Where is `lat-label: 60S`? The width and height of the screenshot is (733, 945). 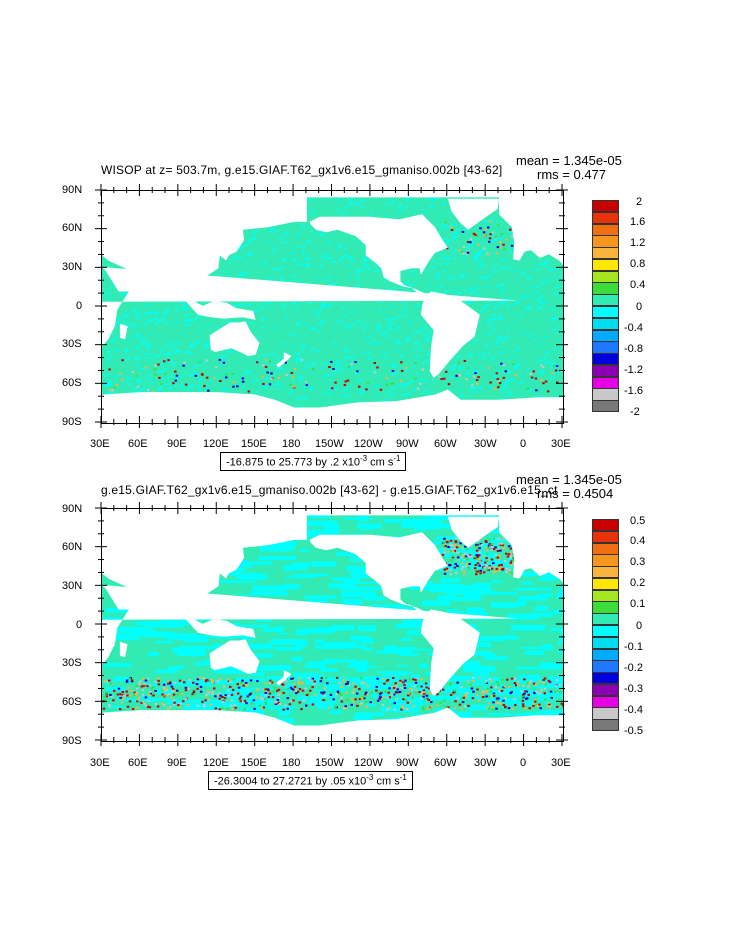 lat-label: 60S is located at coordinates (72, 702).